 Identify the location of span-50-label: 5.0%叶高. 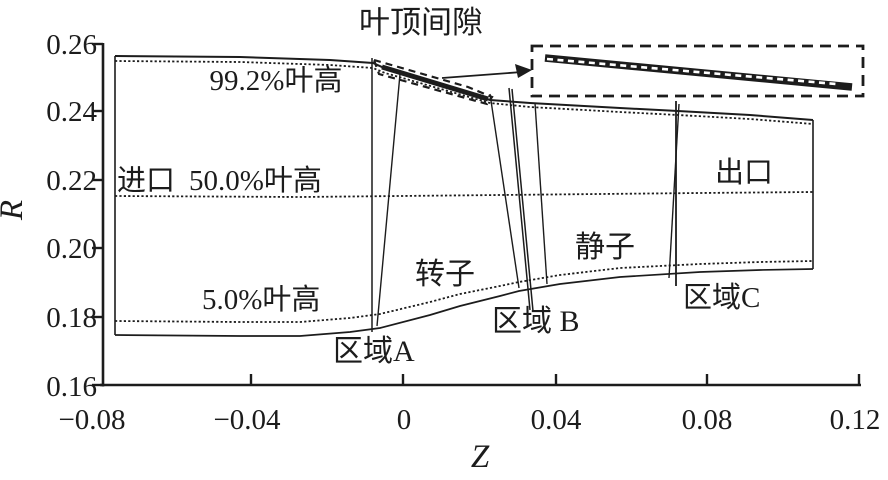
(261, 299).